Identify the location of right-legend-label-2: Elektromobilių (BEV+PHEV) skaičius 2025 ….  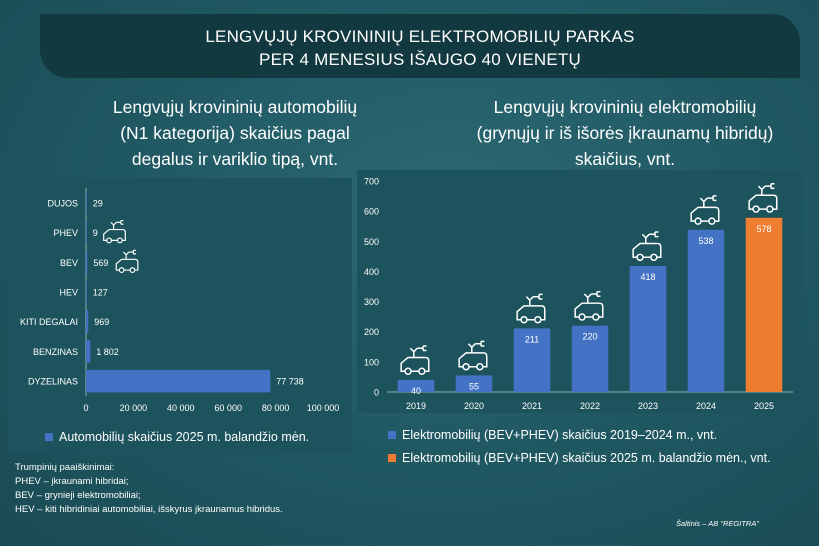
(586, 458).